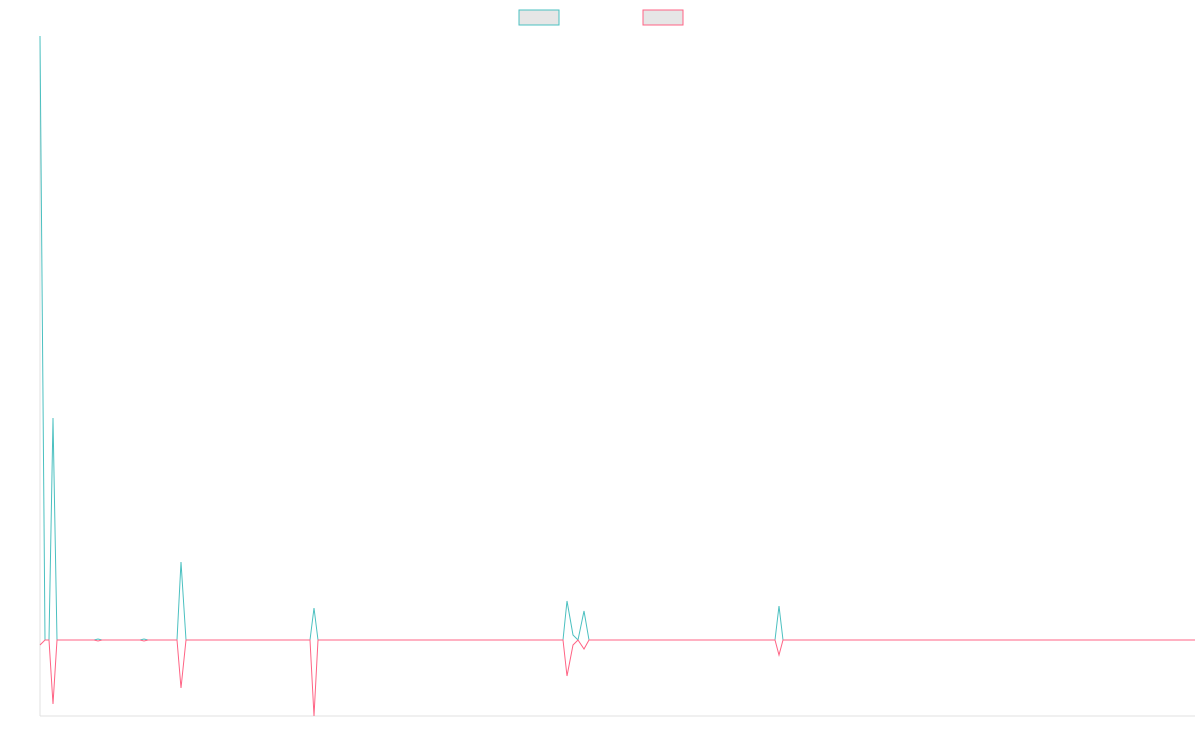  What do you see at coordinates (617, 678) in the screenshot?
I see `series-line` at bounding box center [617, 678].